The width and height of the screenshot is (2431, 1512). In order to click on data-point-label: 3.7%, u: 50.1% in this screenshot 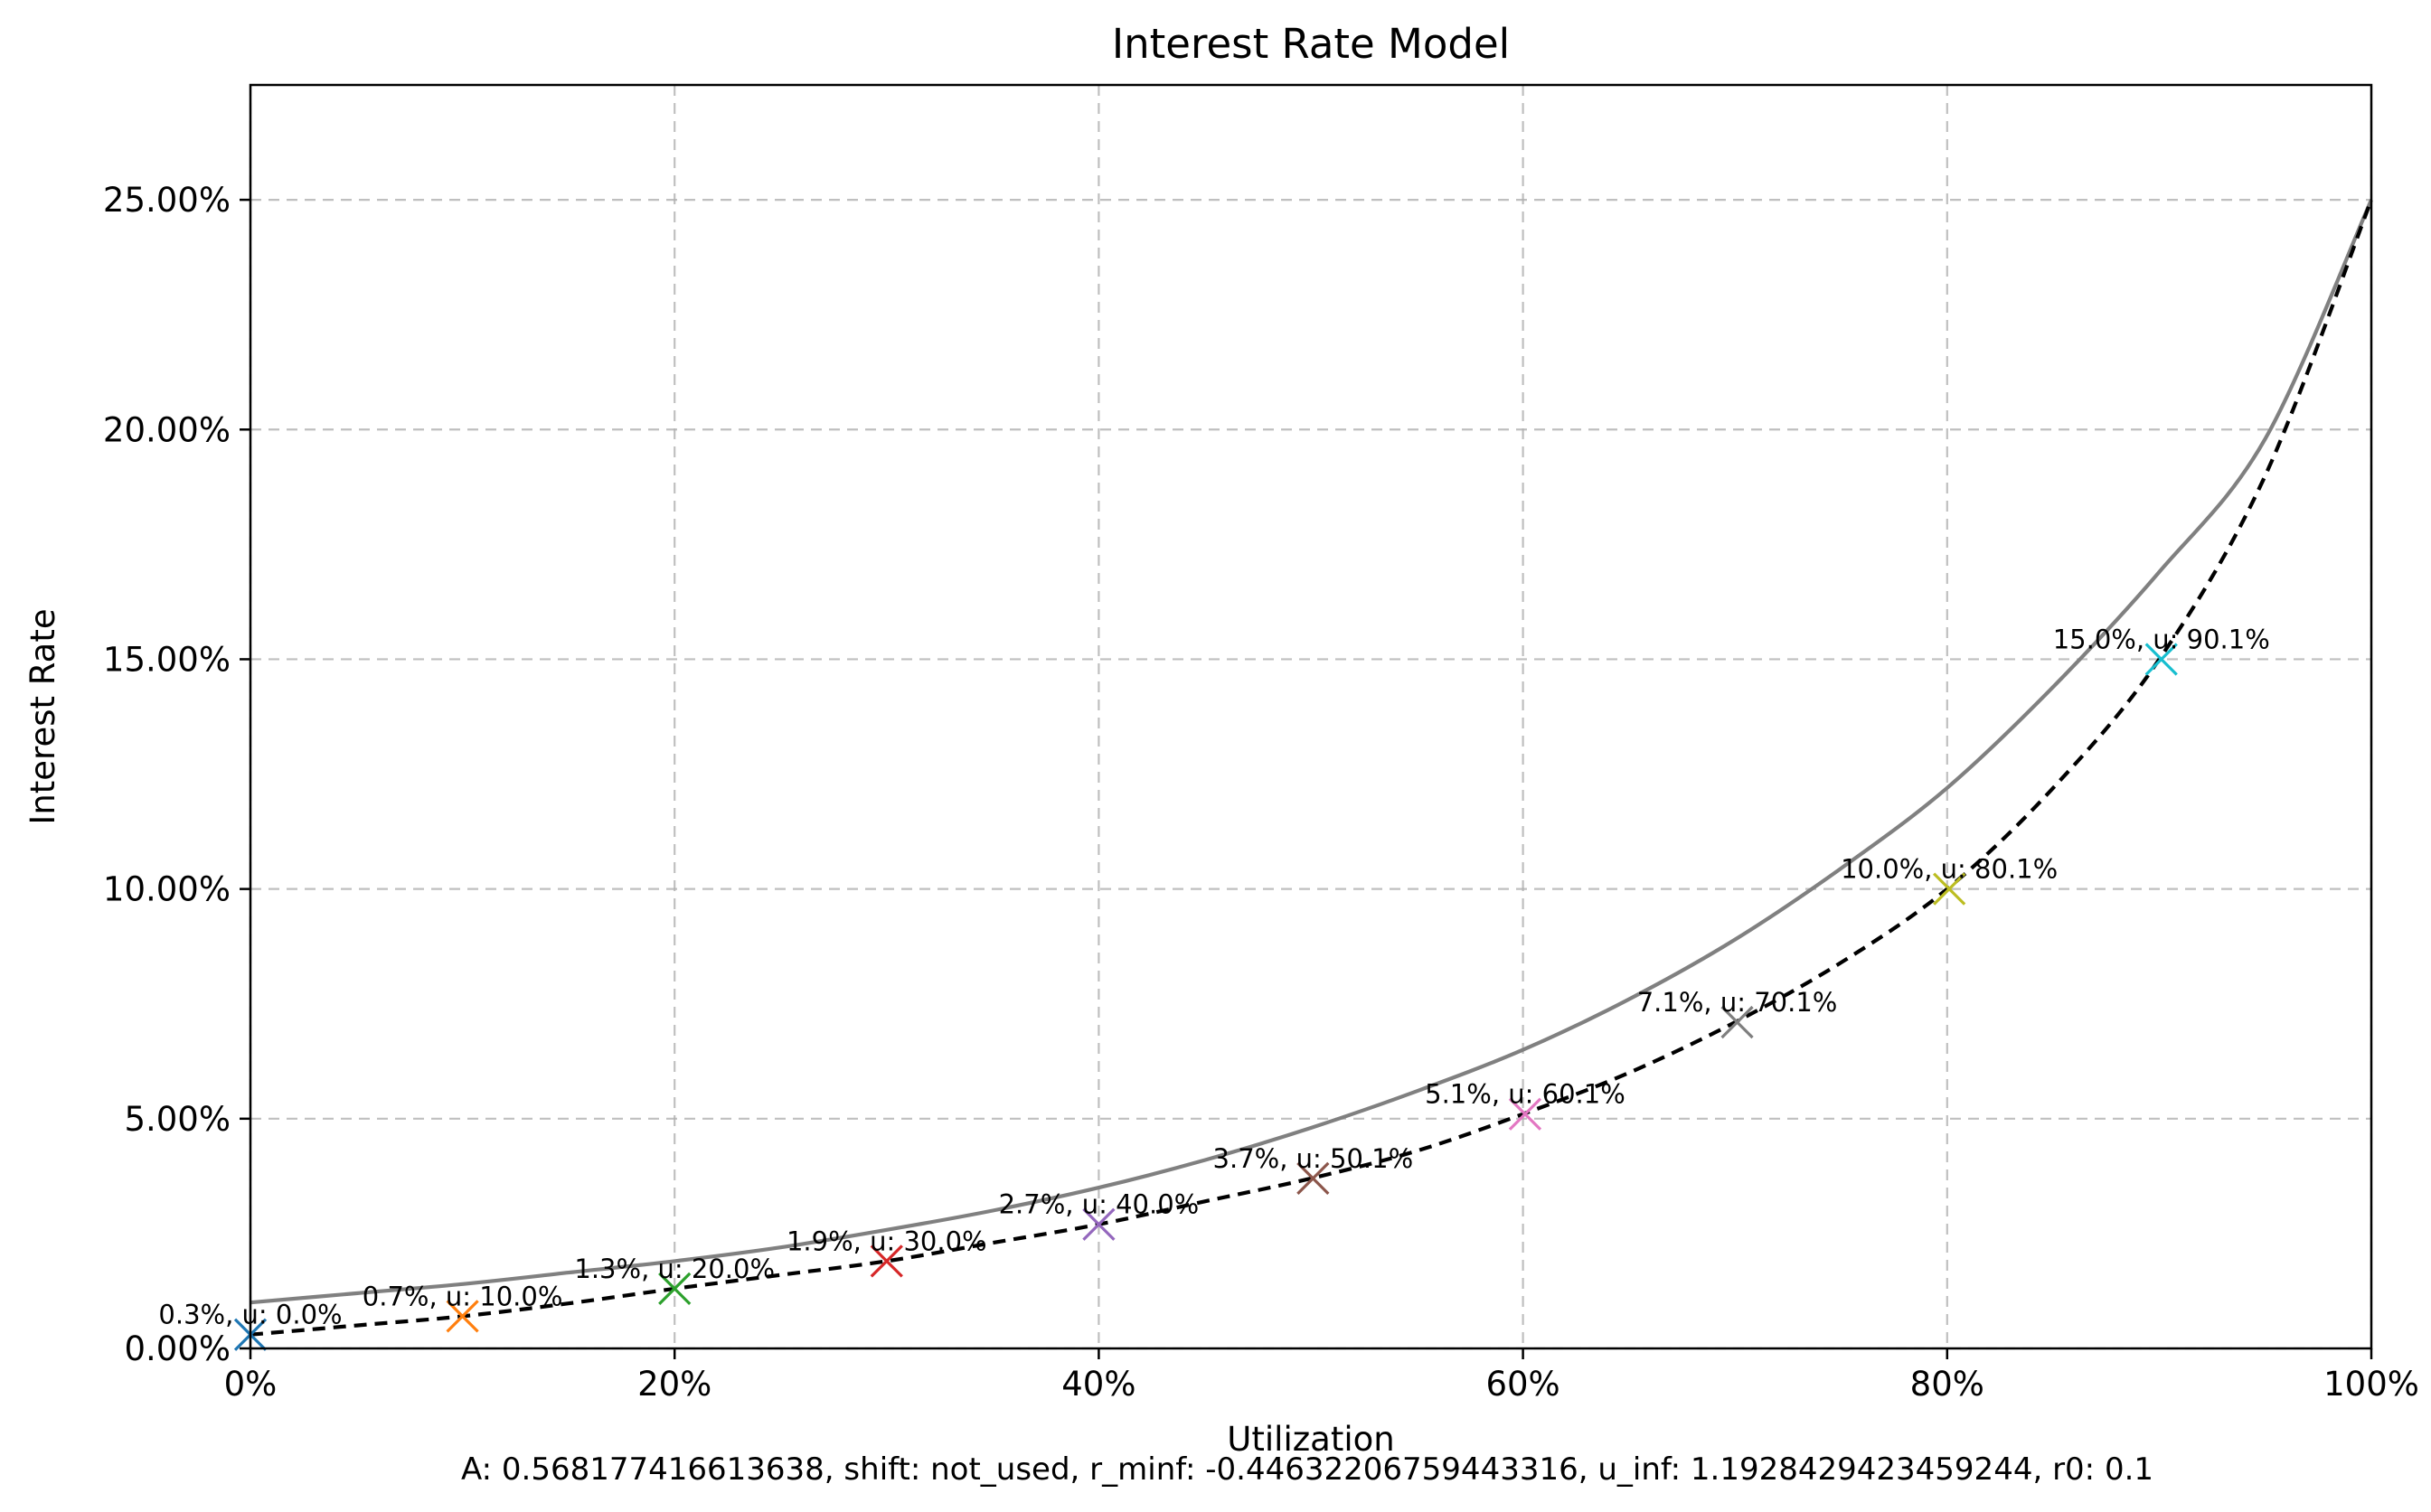, I will do `click(1313, 1158)`.